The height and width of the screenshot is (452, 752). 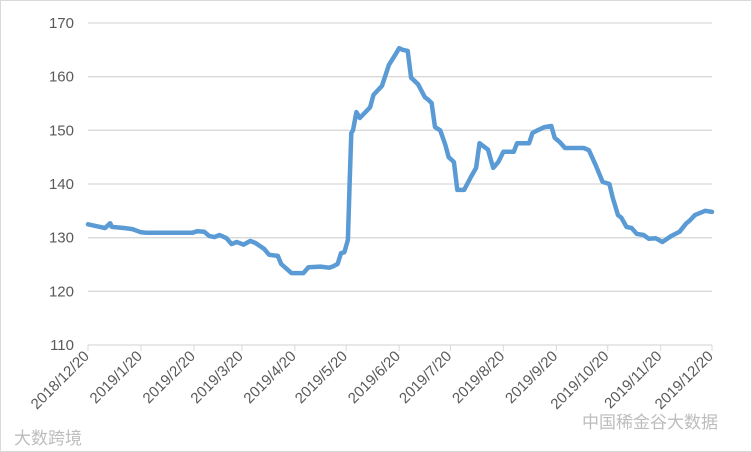 What do you see at coordinates (48, 439) in the screenshot?
I see `watermark-left: 大数跨境` at bounding box center [48, 439].